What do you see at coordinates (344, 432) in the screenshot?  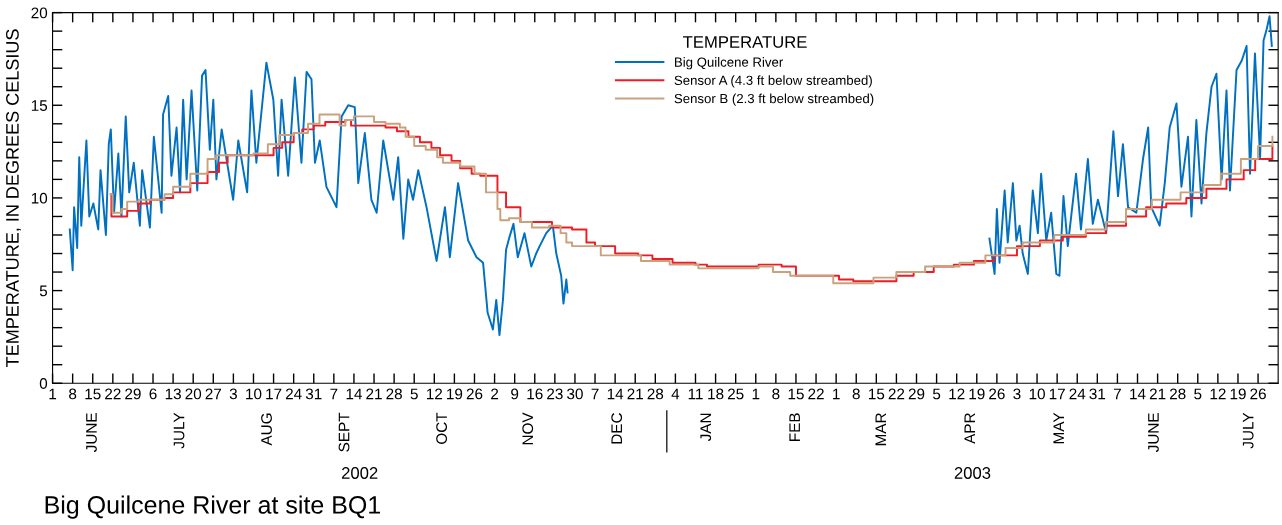 I see `x2-tick-label: SEPT` at bounding box center [344, 432].